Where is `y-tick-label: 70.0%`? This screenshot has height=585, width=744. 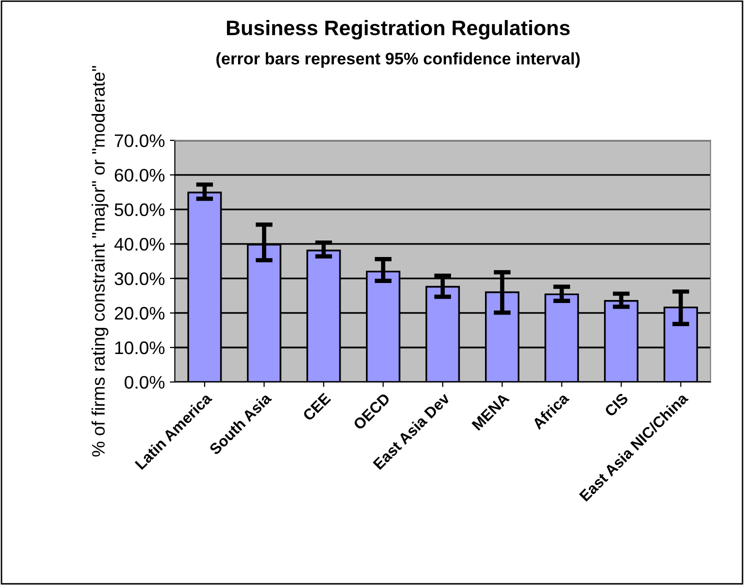
y-tick-label: 70.0% is located at coordinates (139, 141).